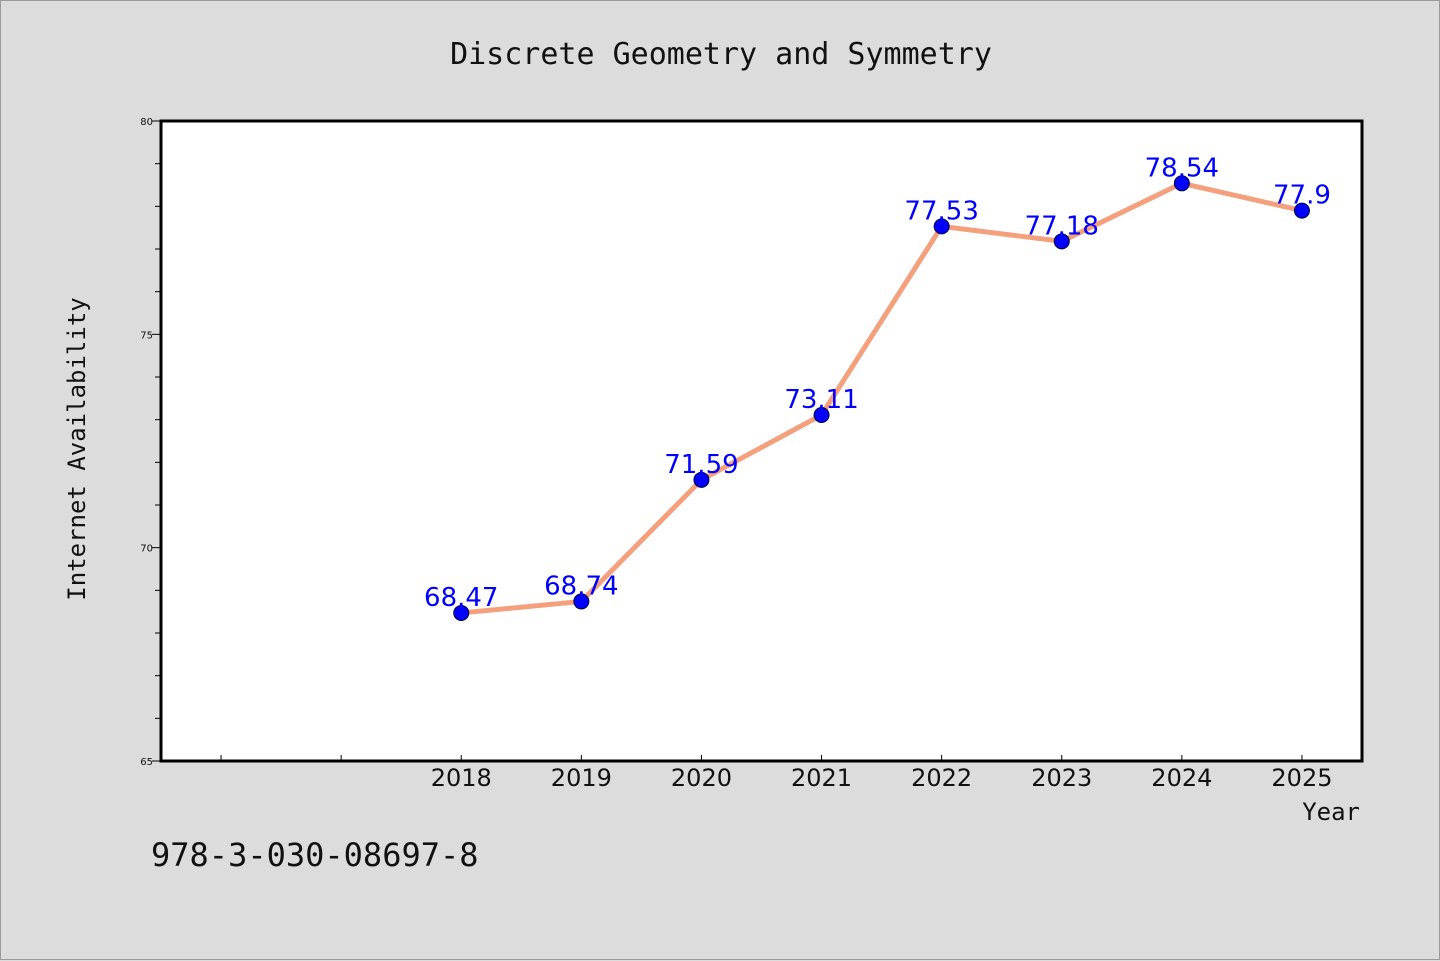 The height and width of the screenshot is (961, 1440). I want to click on y-tick-label: 75, so click(146, 335).